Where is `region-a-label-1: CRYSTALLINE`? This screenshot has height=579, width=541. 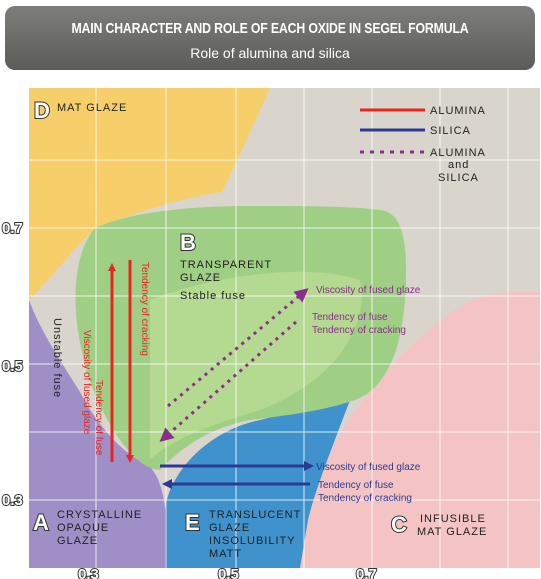 region-a-label-1: CRYSTALLINE is located at coordinates (99, 515).